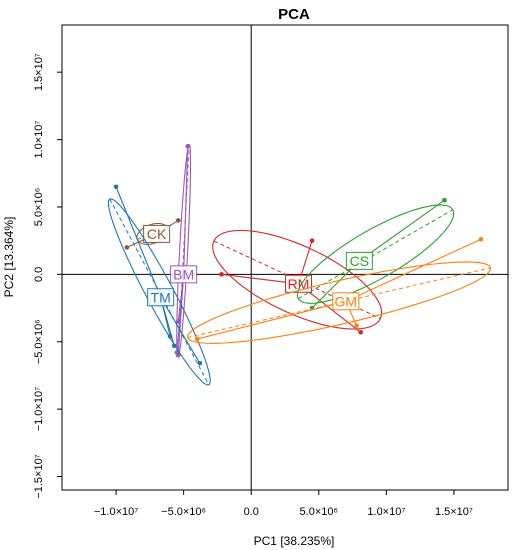  What do you see at coordinates (39, 409) in the screenshot?
I see `y-tick-label: −1.0×10⁷` at bounding box center [39, 409].